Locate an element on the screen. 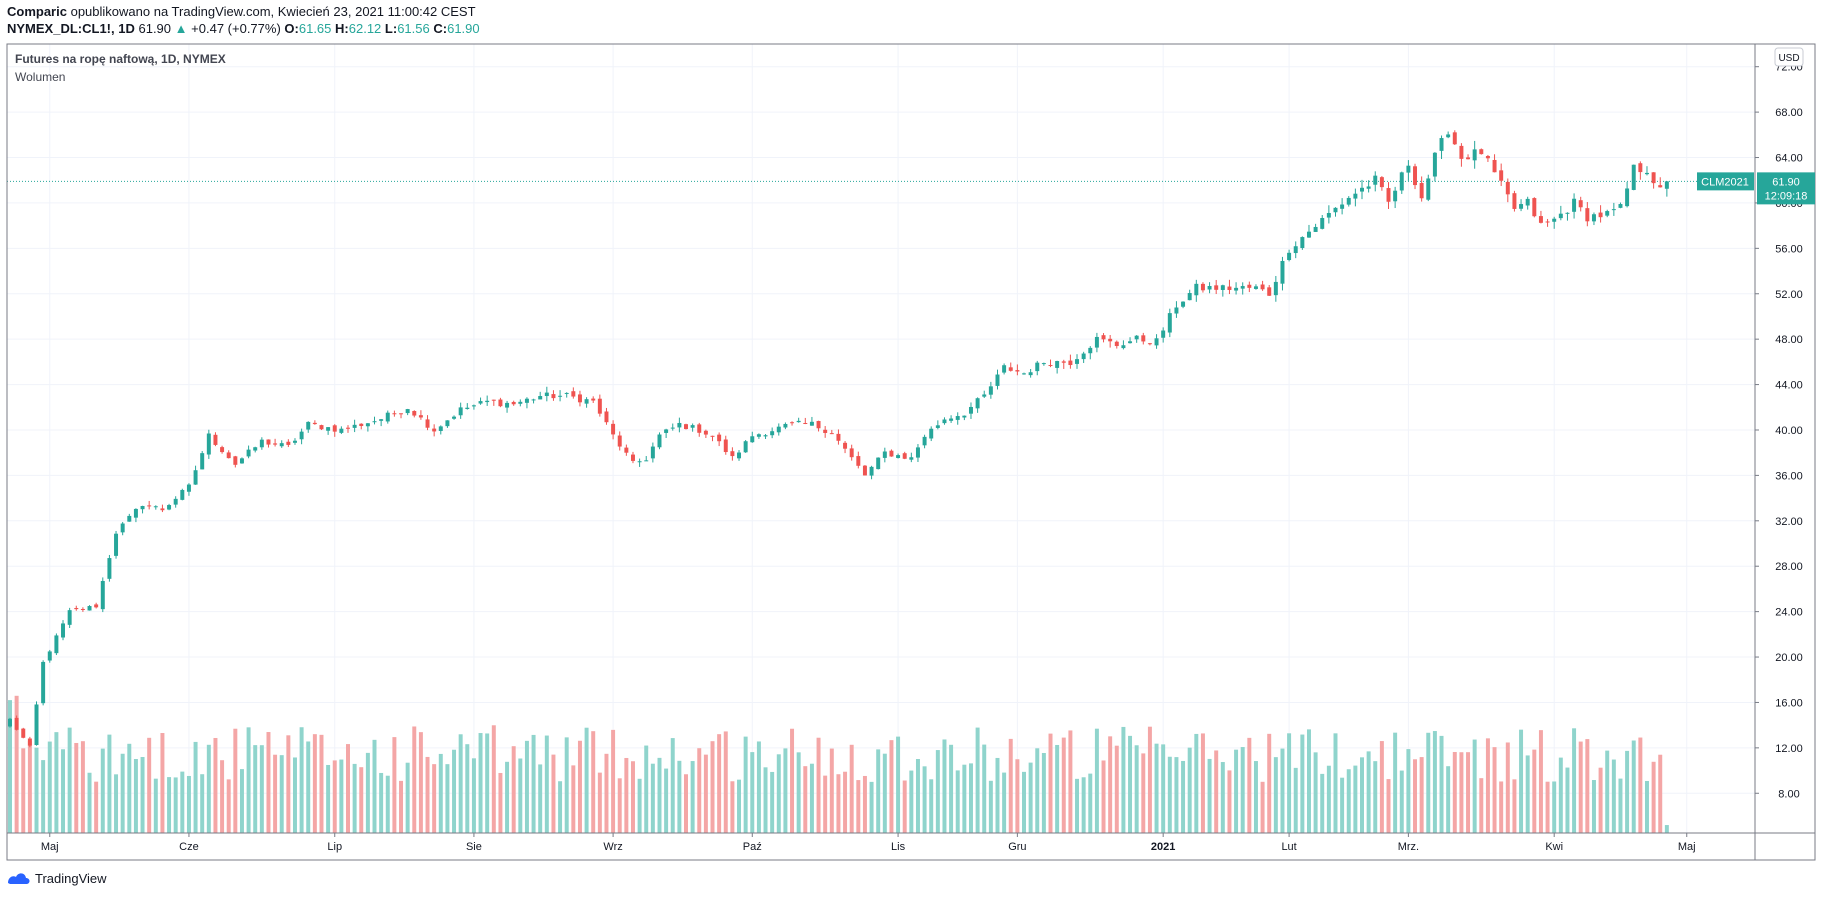 The image size is (1828, 898). y-tick-label: 44.00 is located at coordinates (1789, 386).